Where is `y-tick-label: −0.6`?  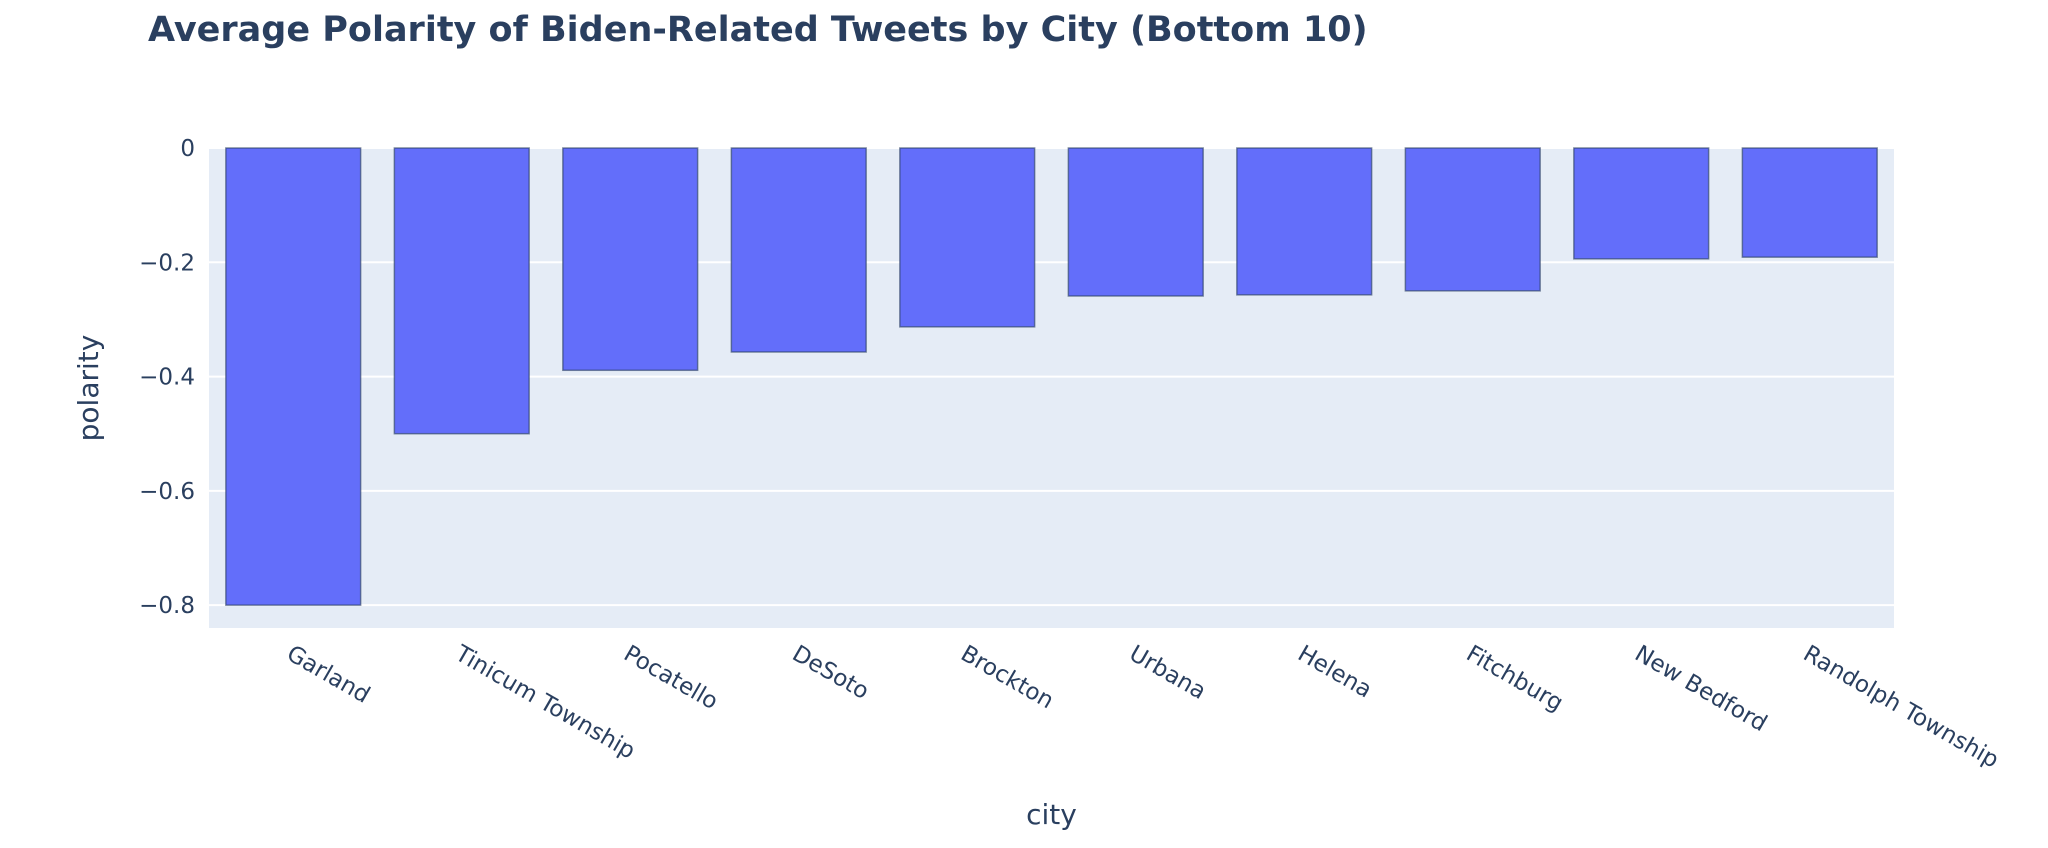 y-tick-label: −0.6 is located at coordinates (167, 492).